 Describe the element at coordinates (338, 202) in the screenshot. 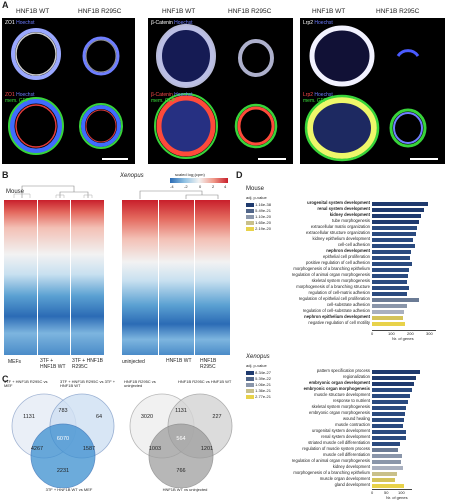

I see `go-mouse-term-label: urogenital system development` at that location.